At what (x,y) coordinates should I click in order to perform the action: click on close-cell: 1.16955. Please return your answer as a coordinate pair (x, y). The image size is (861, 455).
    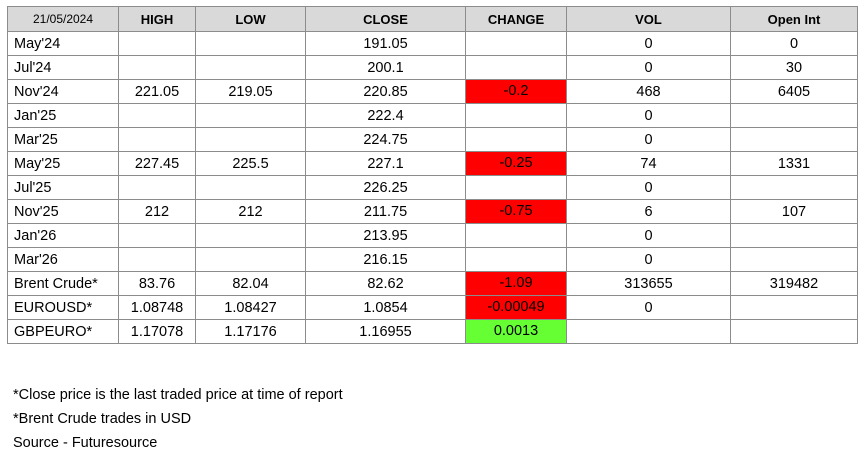
    Looking at the image, I should click on (385, 331).